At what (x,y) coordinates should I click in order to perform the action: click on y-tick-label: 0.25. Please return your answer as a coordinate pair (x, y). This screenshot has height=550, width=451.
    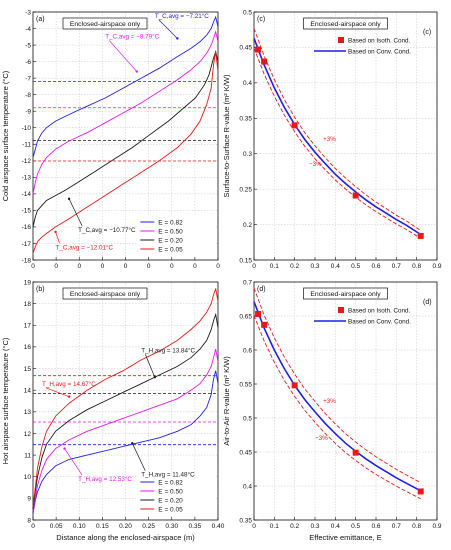
    Looking at the image, I should click on (245, 189).